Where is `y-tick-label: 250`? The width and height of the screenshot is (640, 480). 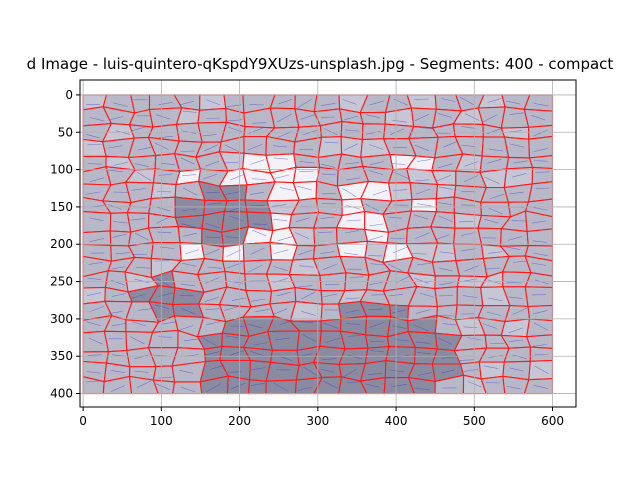
y-tick-label: 250 is located at coordinates (61, 282).